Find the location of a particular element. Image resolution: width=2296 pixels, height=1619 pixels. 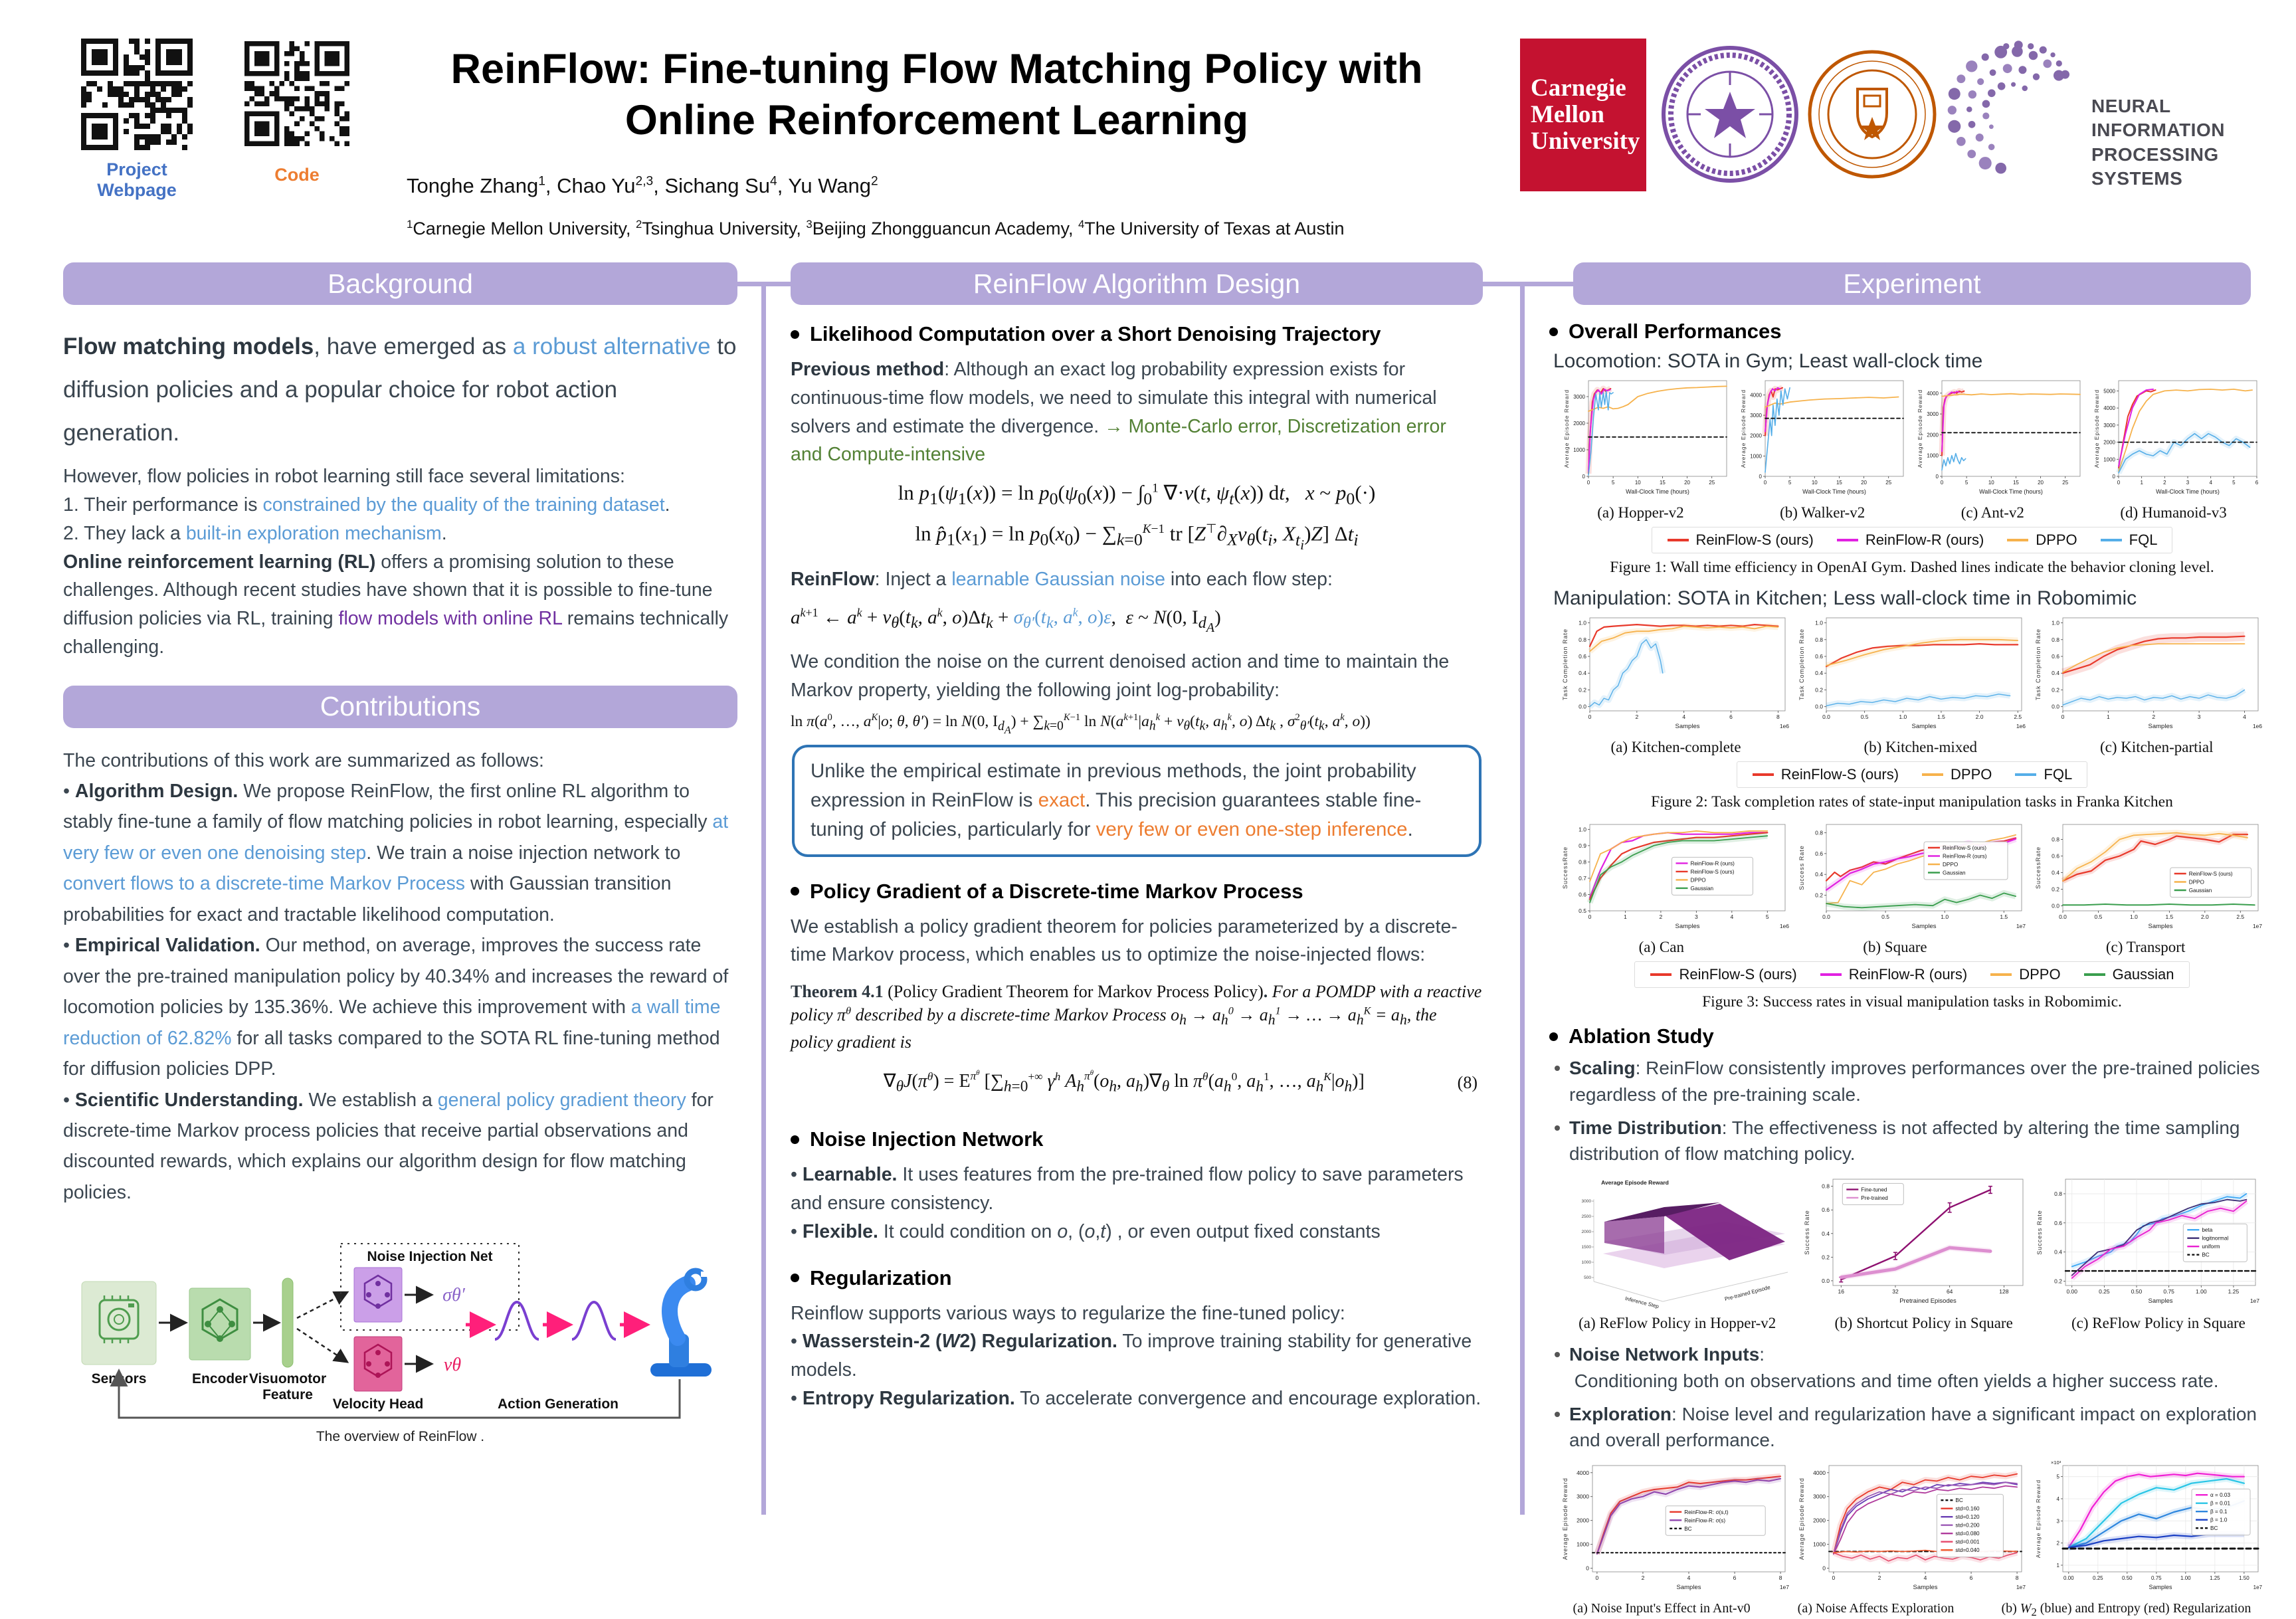

svg-text: Wall-Clock Time (hours) is located at coordinates (1657, 491).